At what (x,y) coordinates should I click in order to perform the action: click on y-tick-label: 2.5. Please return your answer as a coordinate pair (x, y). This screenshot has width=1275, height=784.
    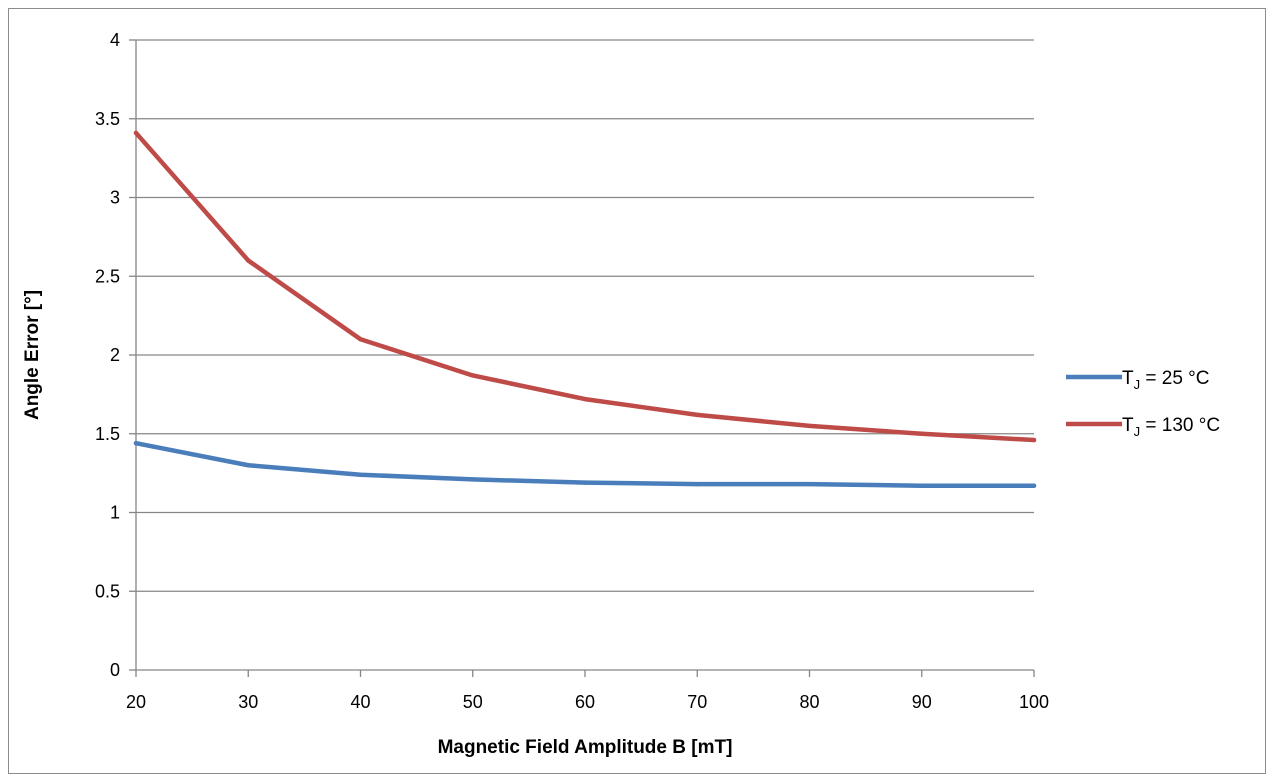
    Looking at the image, I should click on (107, 276).